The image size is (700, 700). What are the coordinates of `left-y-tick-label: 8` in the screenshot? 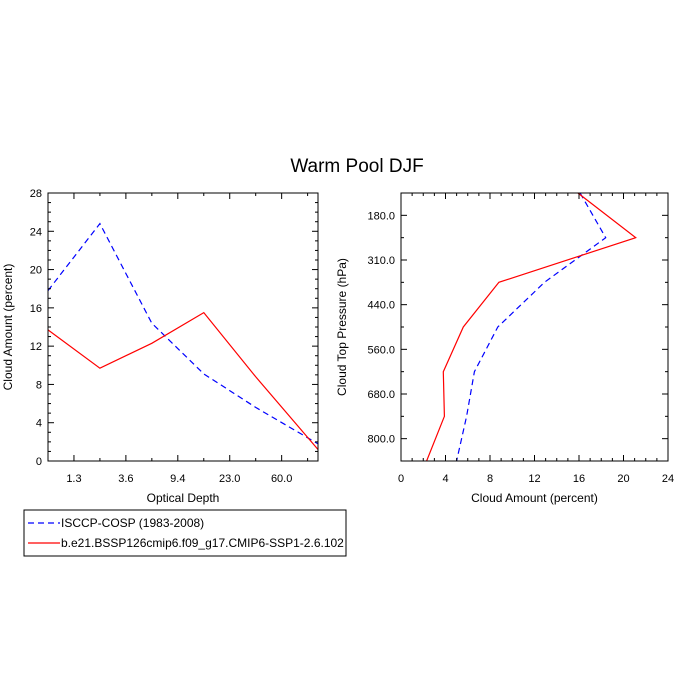 It's located at (39, 385).